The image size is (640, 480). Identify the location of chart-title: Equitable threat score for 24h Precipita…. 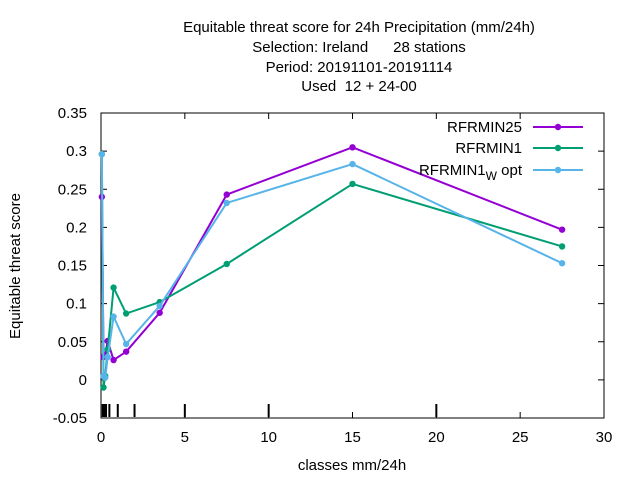
(359, 57).